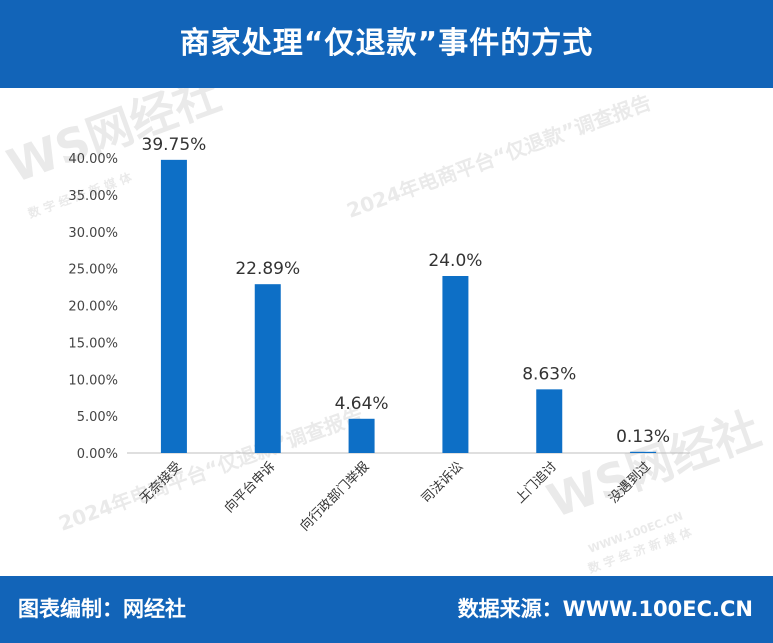 This screenshot has width=773, height=643. Describe the element at coordinates (549, 374) in the screenshot. I see `data-label: 8.63%` at that location.